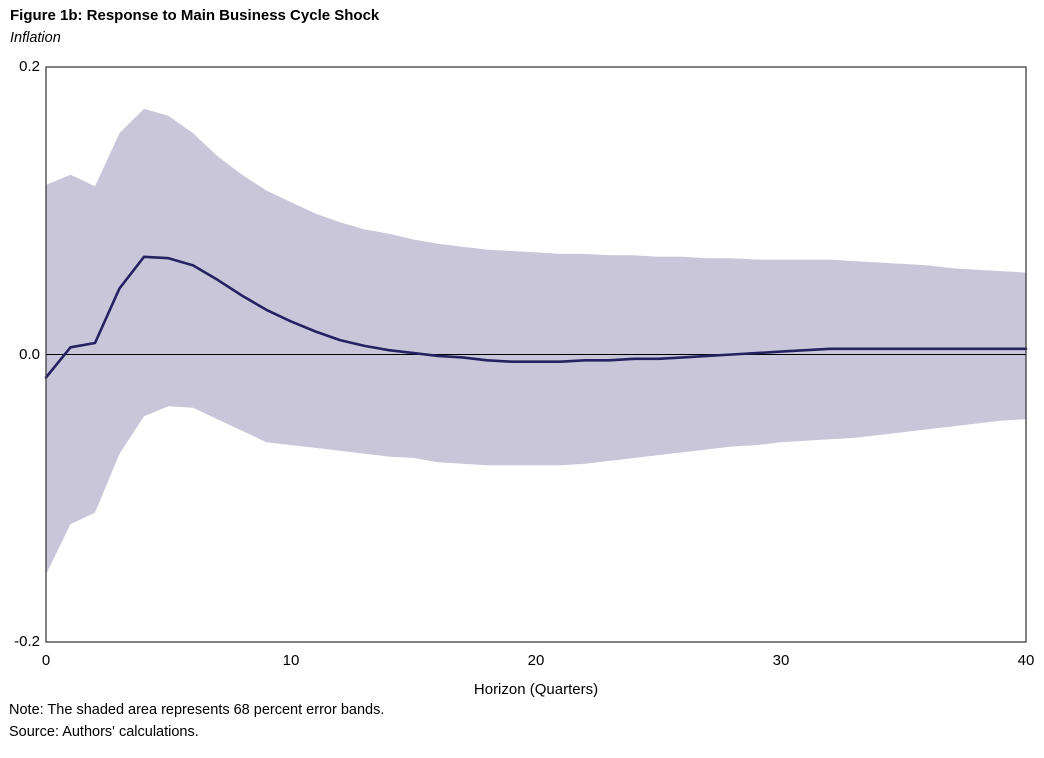 Image resolution: width=1044 pixels, height=758 pixels. What do you see at coordinates (104, 732) in the screenshot?
I see `source-text: Source: Authors' calculations.` at bounding box center [104, 732].